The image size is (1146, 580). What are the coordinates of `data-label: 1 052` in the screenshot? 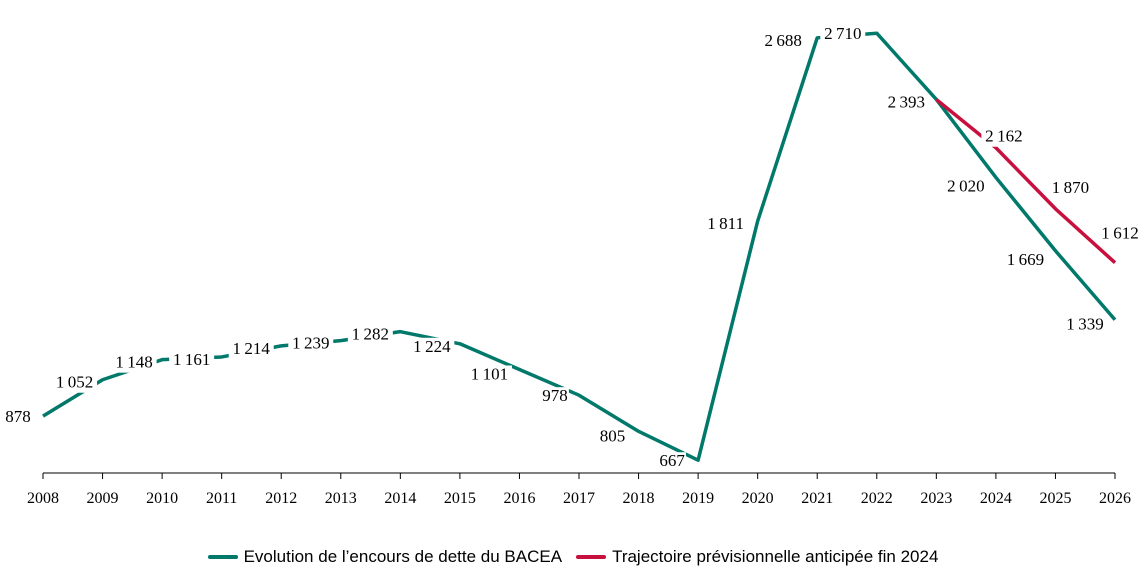 It's located at (74, 382).